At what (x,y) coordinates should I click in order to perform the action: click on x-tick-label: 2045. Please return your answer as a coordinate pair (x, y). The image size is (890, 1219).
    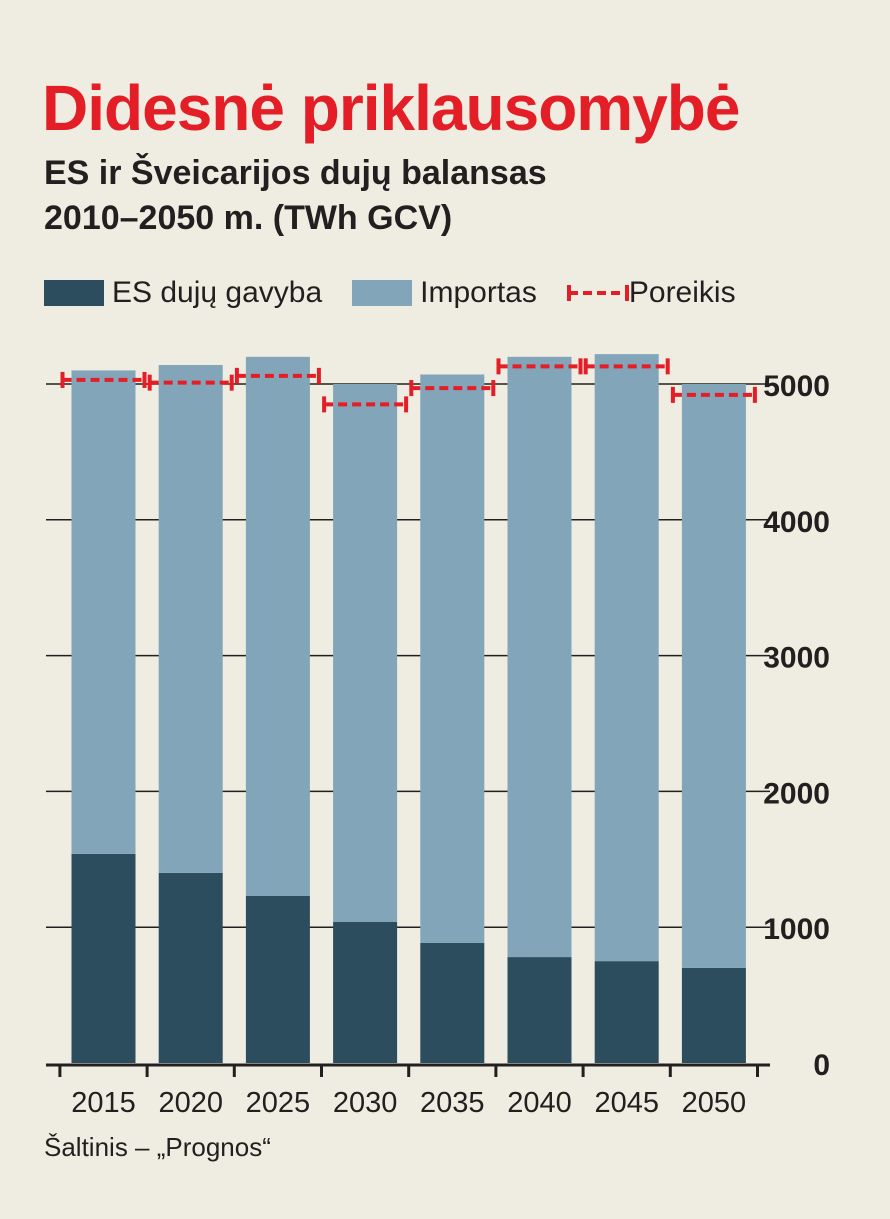
    Looking at the image, I should click on (626, 1103).